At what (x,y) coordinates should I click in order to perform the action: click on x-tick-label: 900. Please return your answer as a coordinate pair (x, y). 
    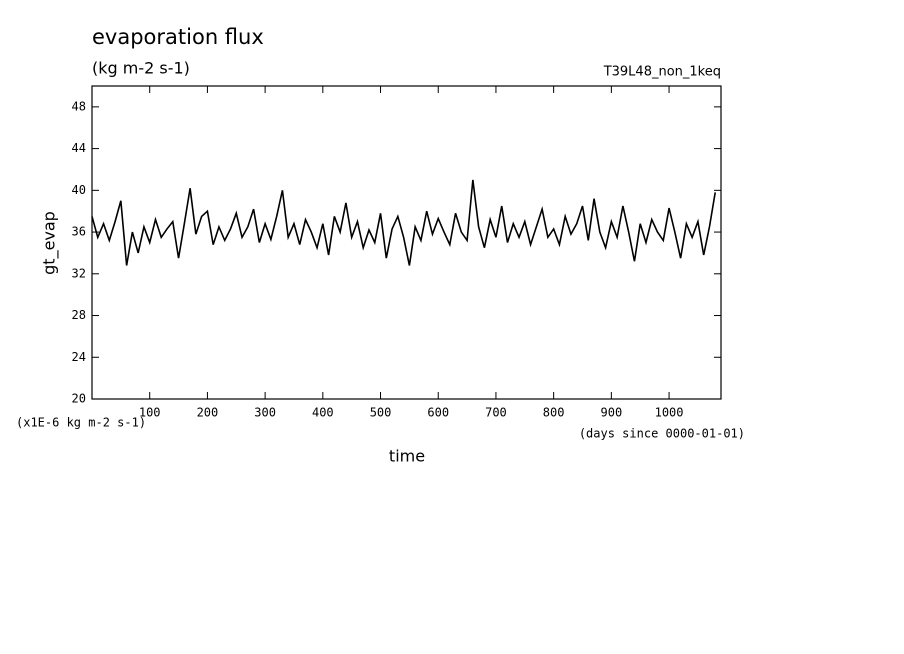
    Looking at the image, I should click on (612, 413).